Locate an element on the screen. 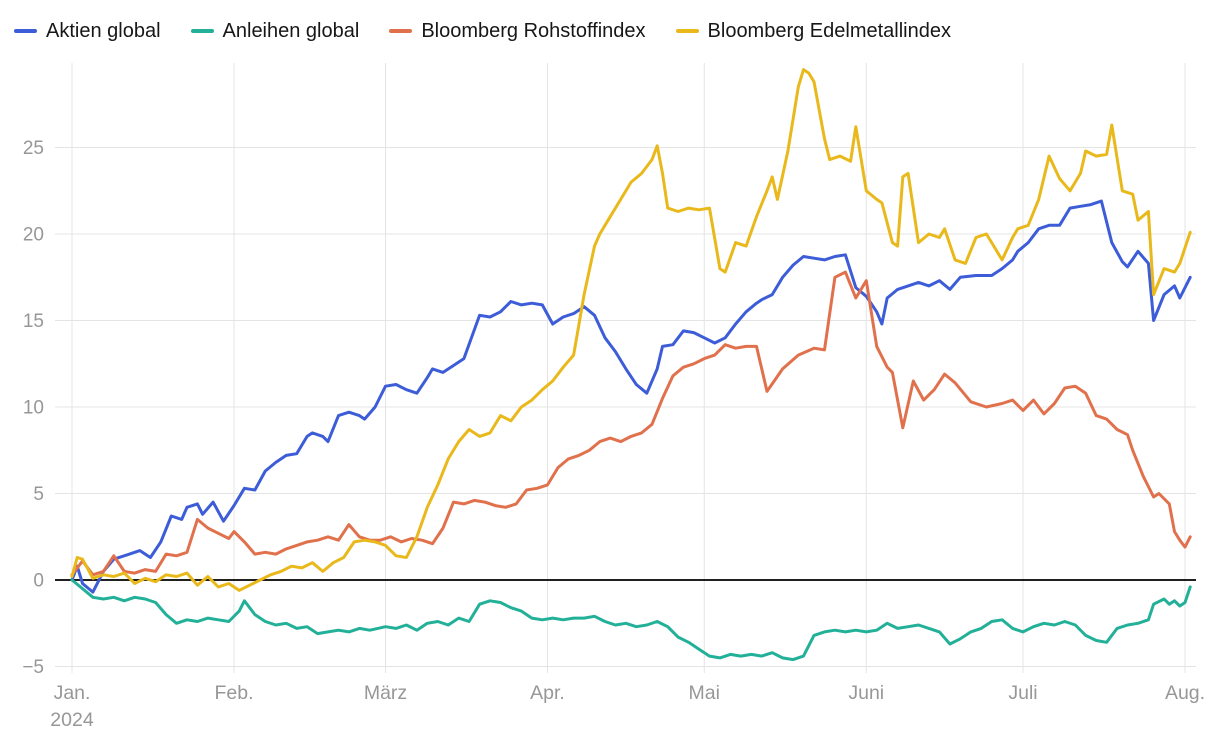  legend-label: Anleihen global is located at coordinates (291, 30).